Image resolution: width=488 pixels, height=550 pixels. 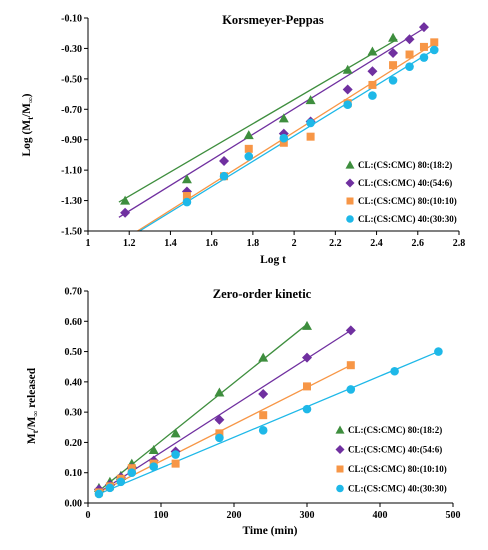 What do you see at coordinates (88, 243) in the screenshot?
I see `x-tick-label: 1` at bounding box center [88, 243].